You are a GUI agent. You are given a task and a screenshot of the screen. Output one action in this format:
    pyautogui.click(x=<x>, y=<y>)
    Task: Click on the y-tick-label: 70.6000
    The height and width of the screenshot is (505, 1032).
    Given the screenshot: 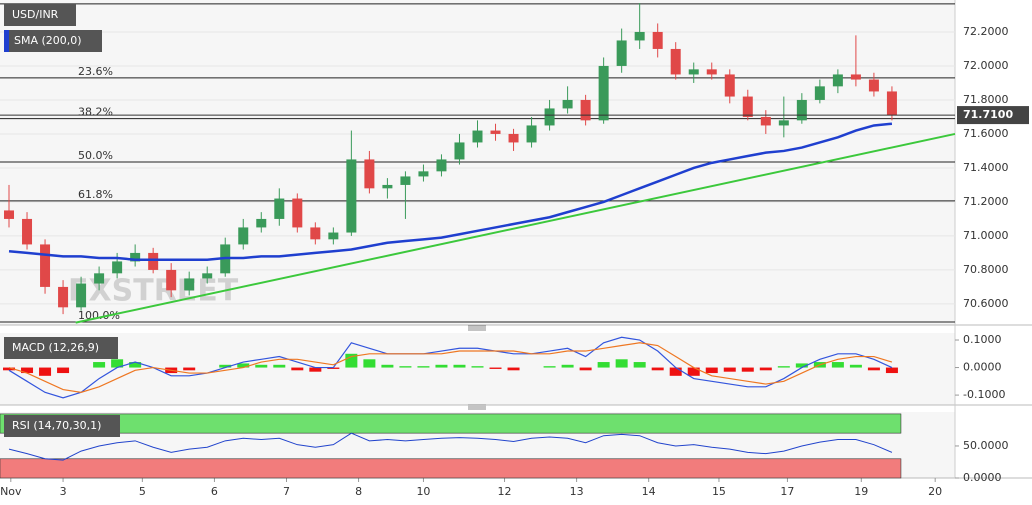 What is the action you would take?
    pyautogui.click(x=986, y=303)
    